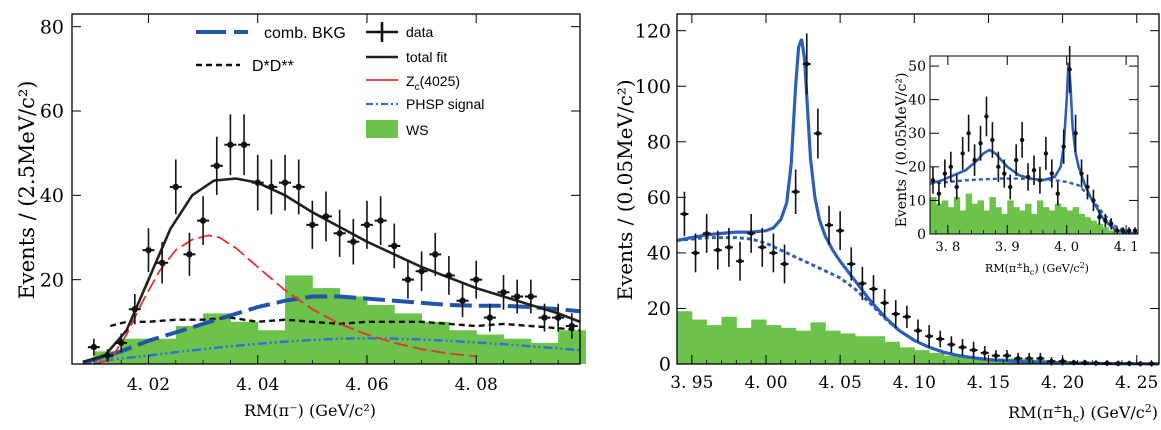 This screenshot has height=430, width=1161. Describe the element at coordinates (691, 383) in the screenshot. I see `x-tick-label: 3. 95` at that location.